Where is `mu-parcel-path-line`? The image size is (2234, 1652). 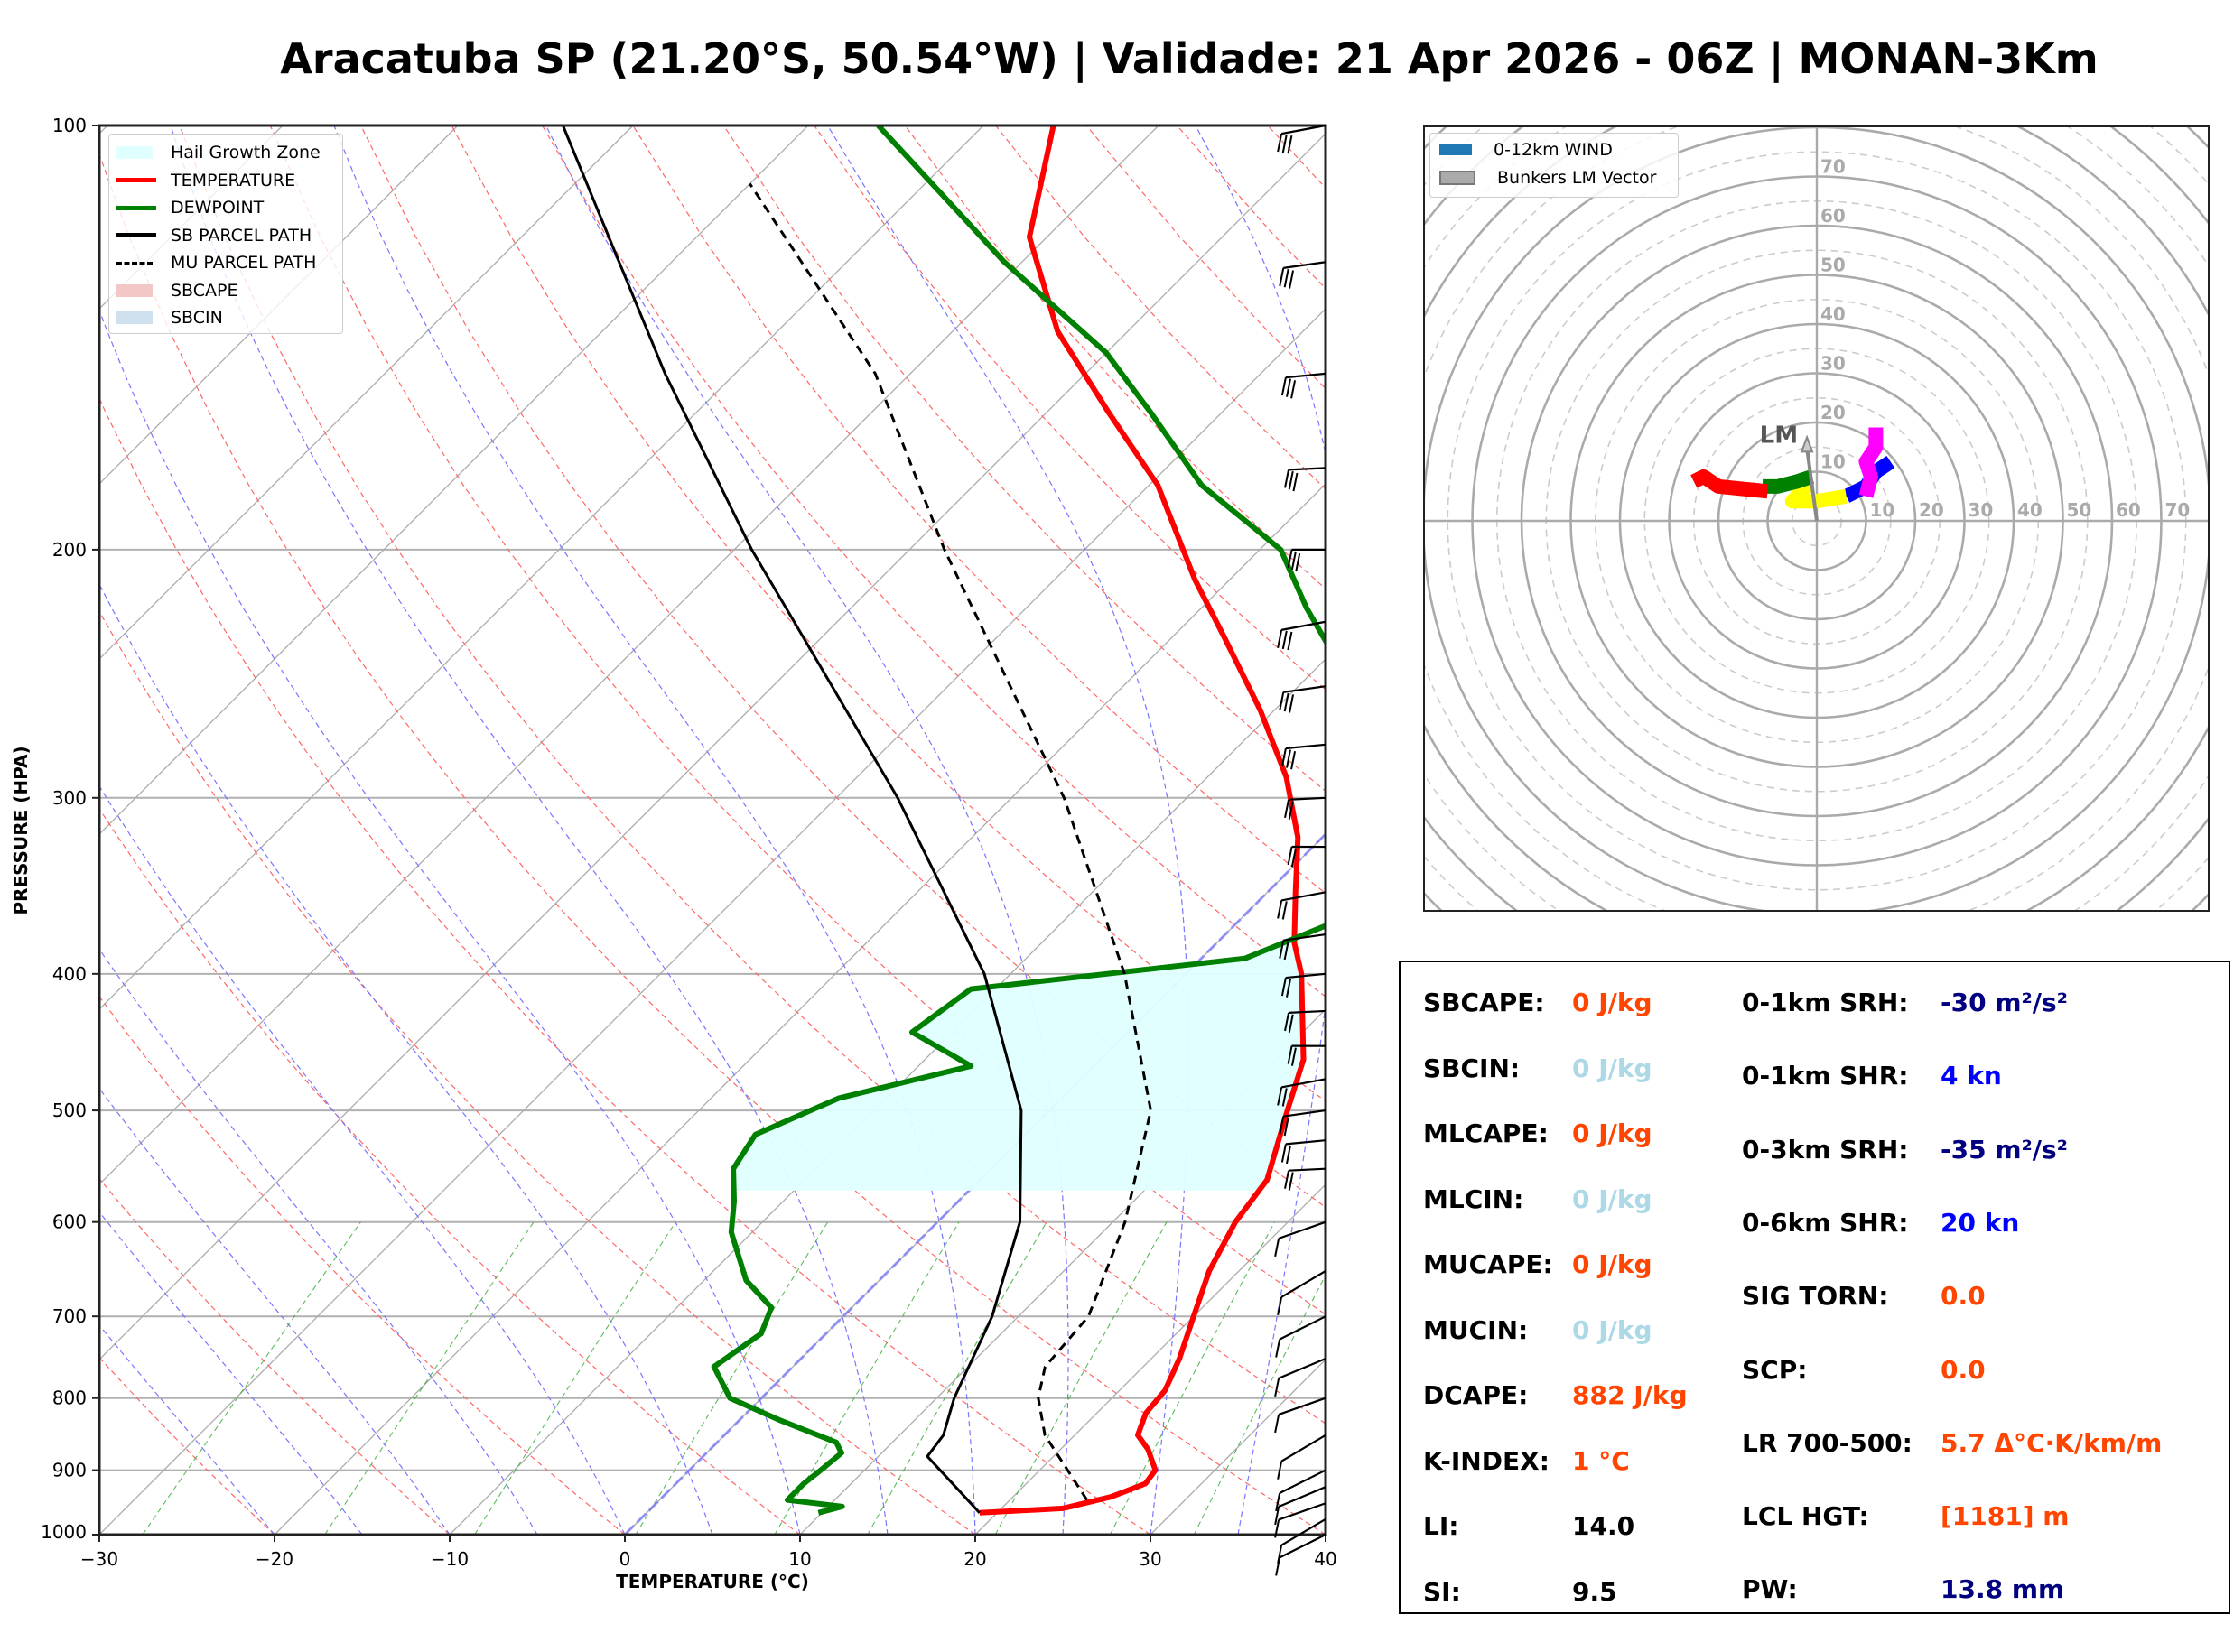 mu-parcel-path-line is located at coordinates (950, 841).